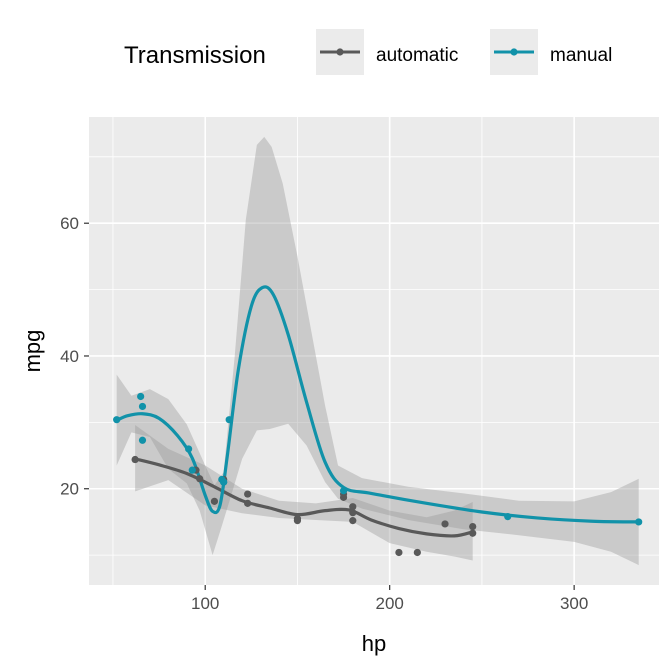 The height and width of the screenshot is (672, 672). I want to click on y-axis-title: mpg, so click(32, 351).